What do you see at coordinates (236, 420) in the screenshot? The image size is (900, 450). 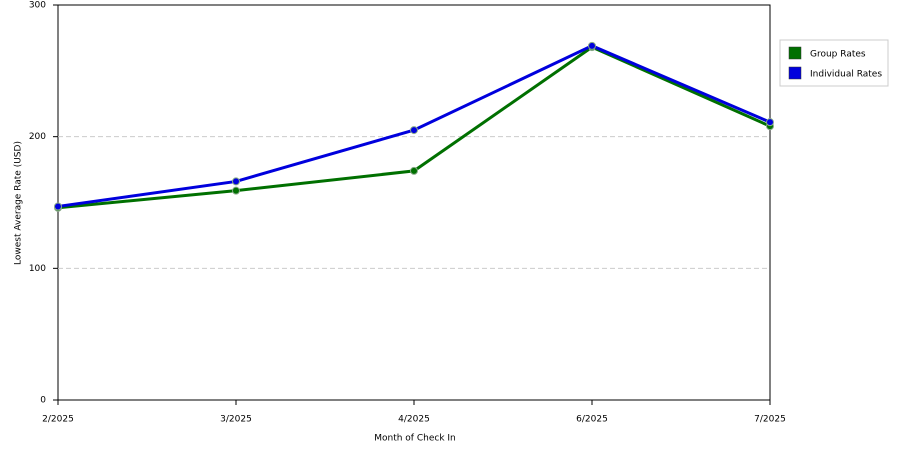 I see `x-tick-label: 3/2025` at bounding box center [236, 420].